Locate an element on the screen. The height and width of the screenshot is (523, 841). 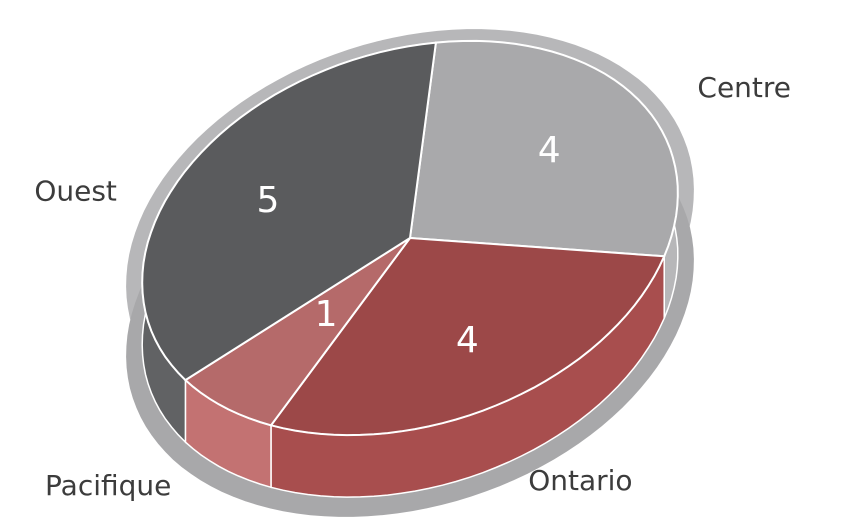
slice-value-ouest: 5 is located at coordinates (268, 200).